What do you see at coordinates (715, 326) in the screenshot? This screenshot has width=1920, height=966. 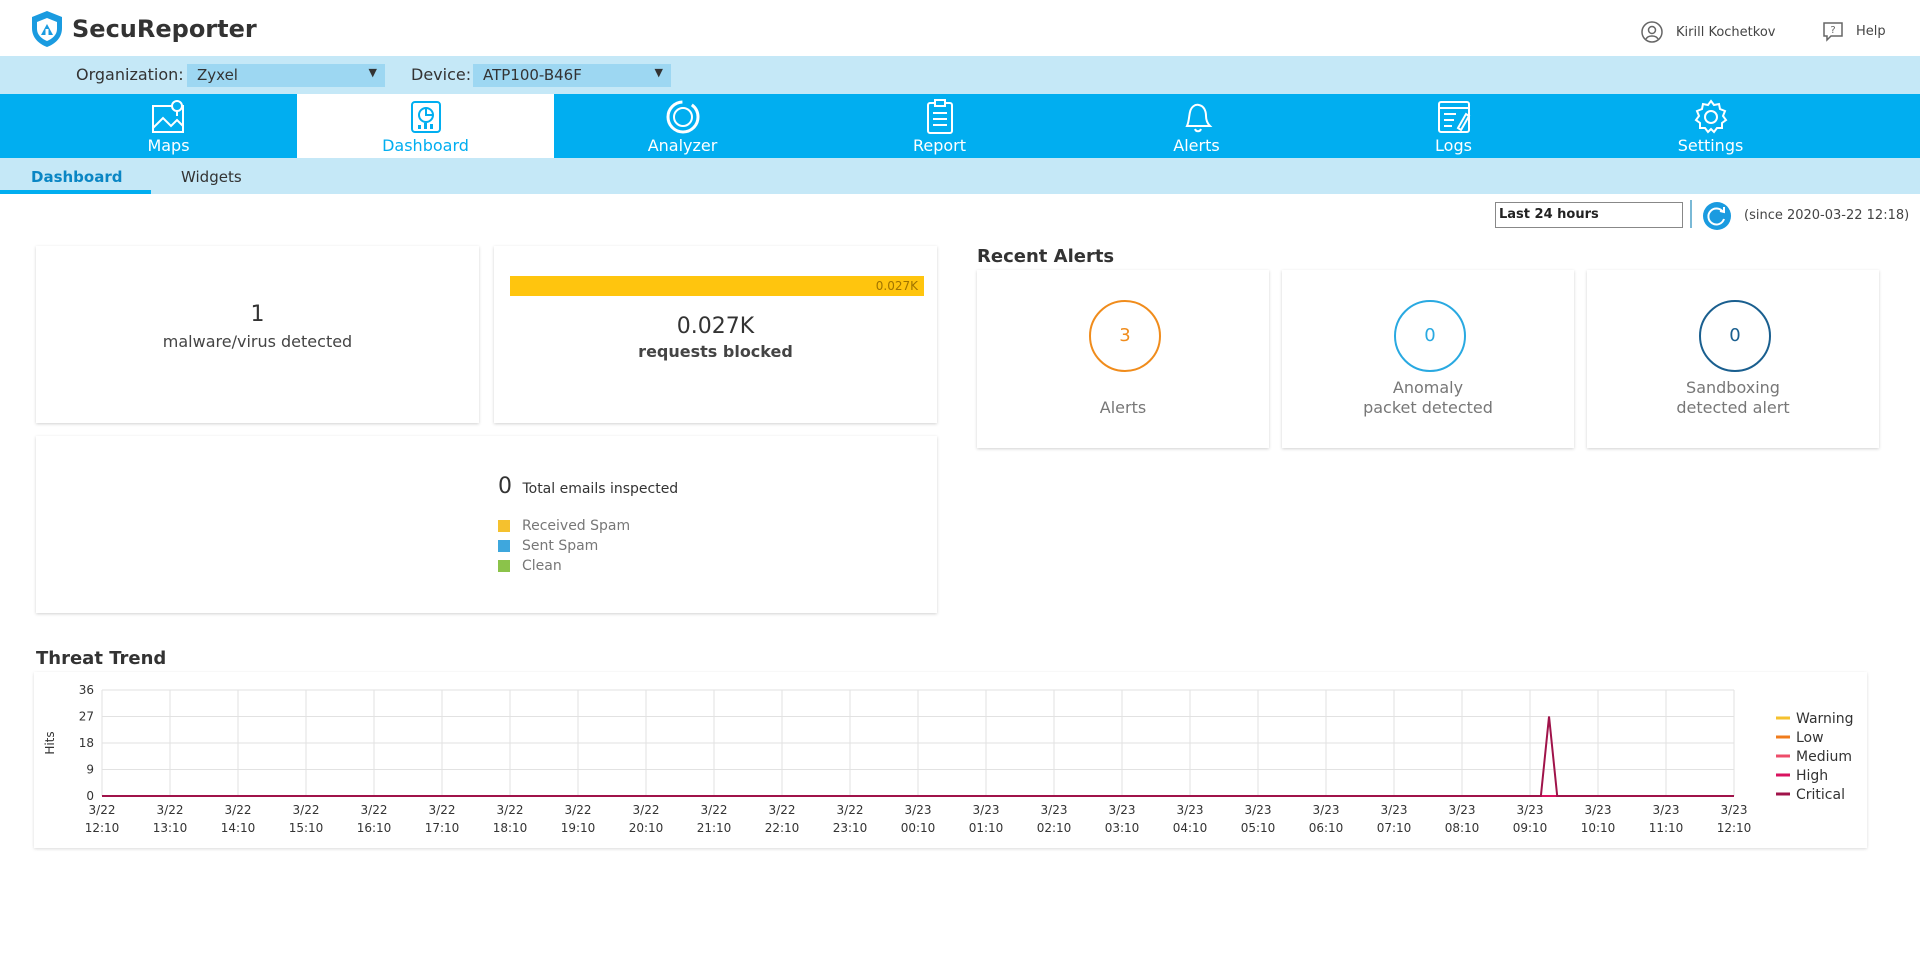 I see `requests-blocked-count: 0.027K` at bounding box center [715, 326].